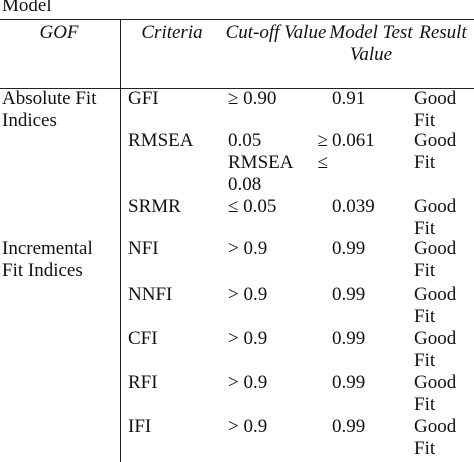 This screenshot has width=474, height=462. I want to click on header-cell: GOF, so click(59, 32).